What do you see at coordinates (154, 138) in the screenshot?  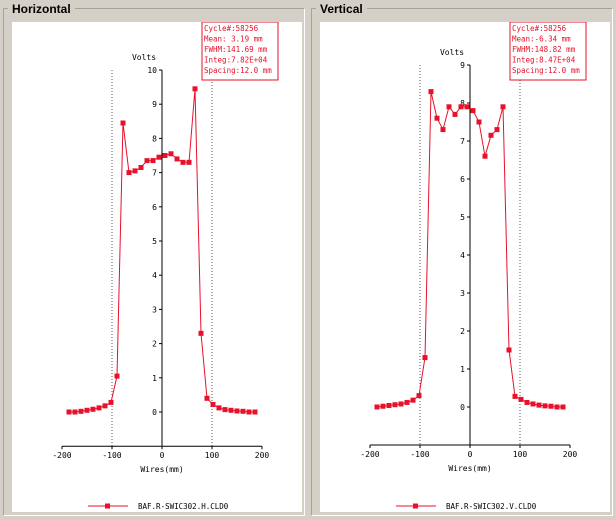 I see `y-tick-label: 8` at bounding box center [154, 138].